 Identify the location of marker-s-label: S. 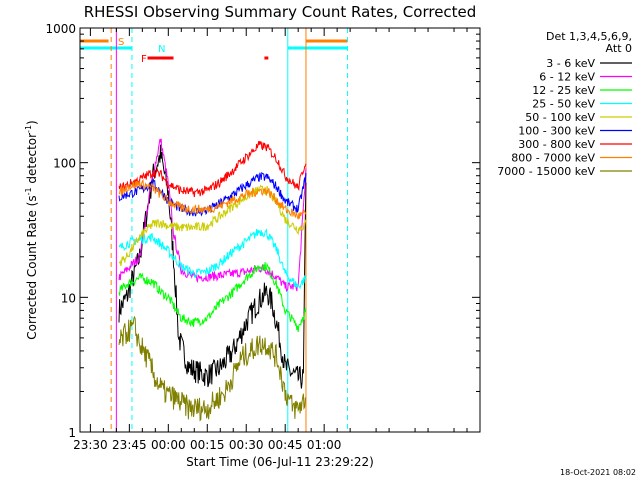
(121, 42).